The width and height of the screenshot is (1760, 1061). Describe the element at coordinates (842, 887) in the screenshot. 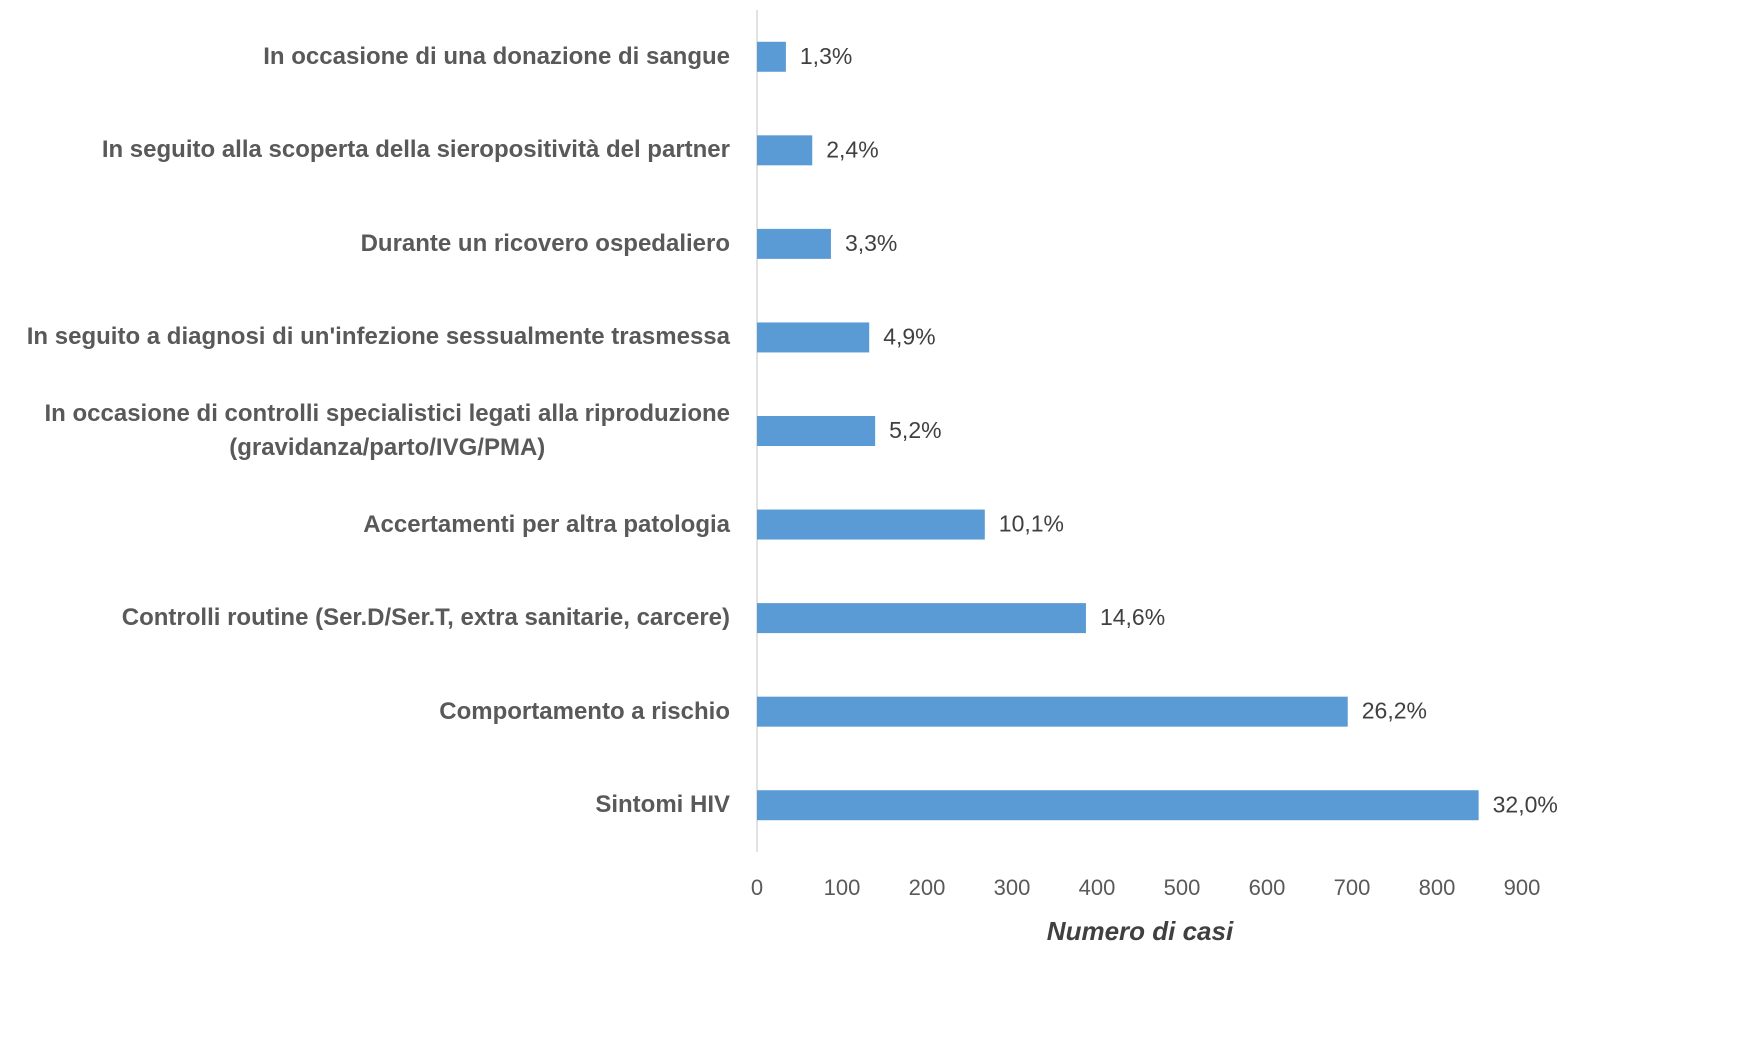

I see `x-tick-label: 100` at that location.